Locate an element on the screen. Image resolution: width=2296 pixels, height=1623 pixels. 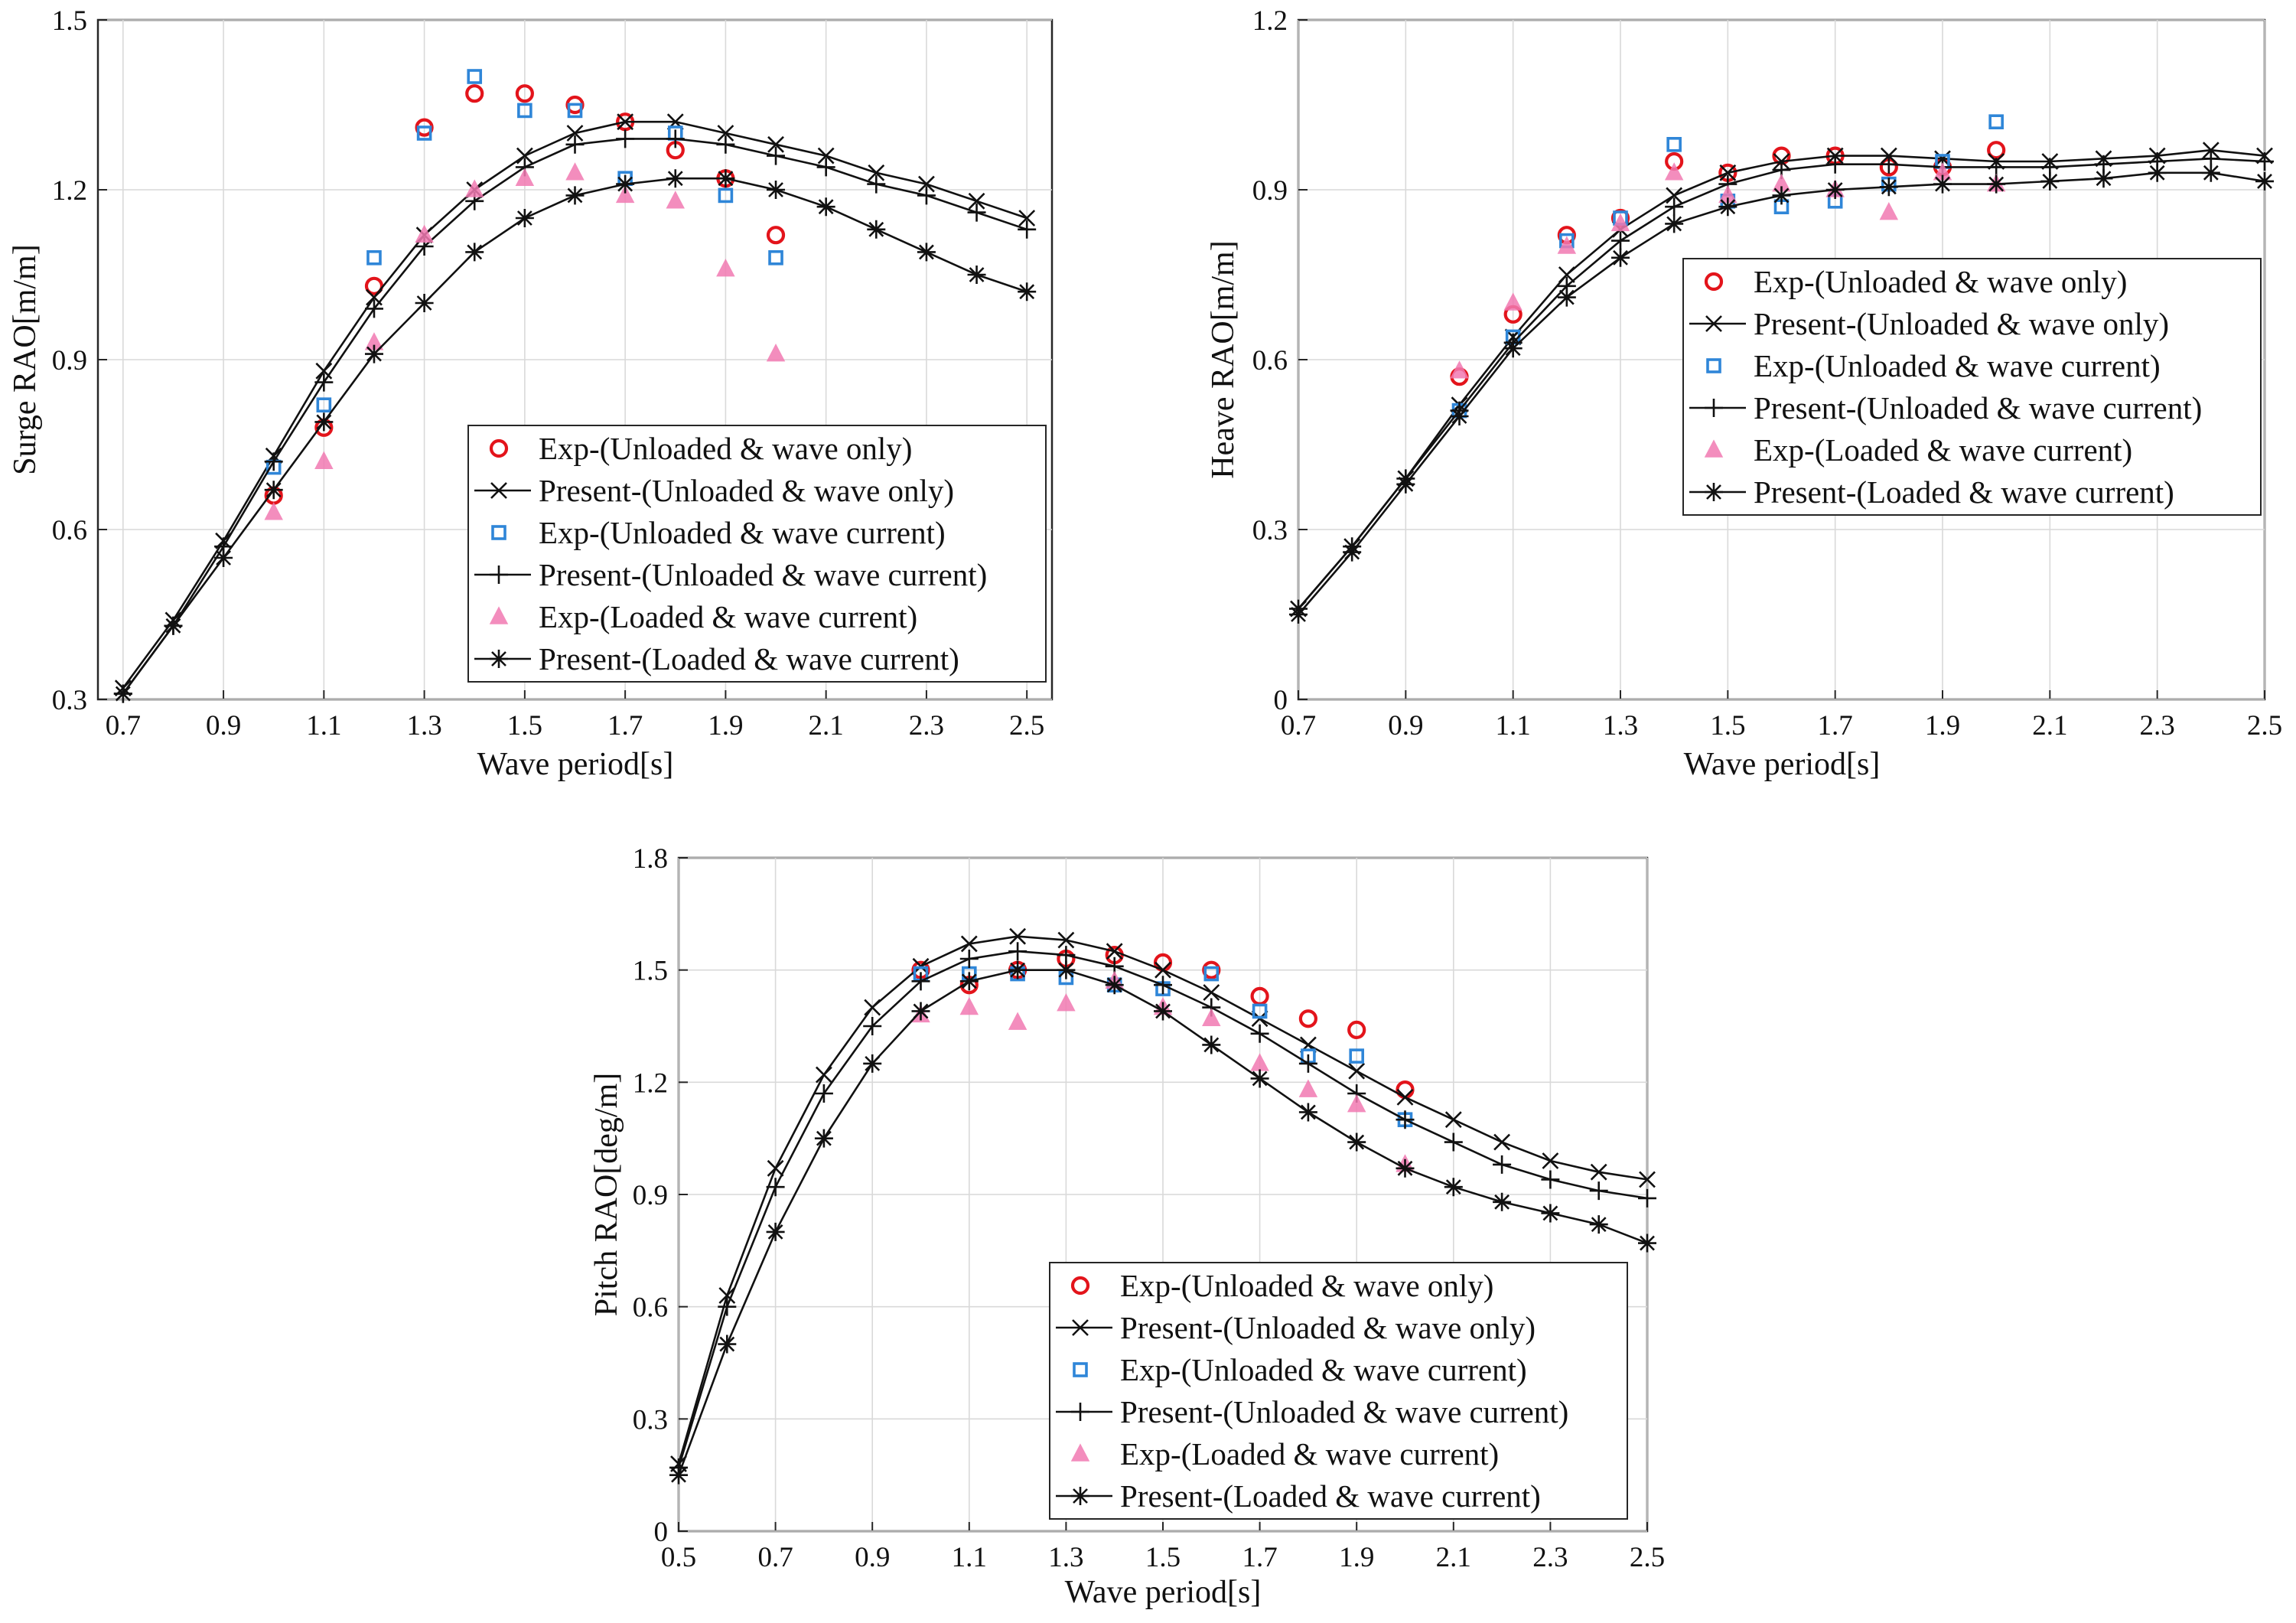
heave-series-5-point is located at coordinates (1674, 171).